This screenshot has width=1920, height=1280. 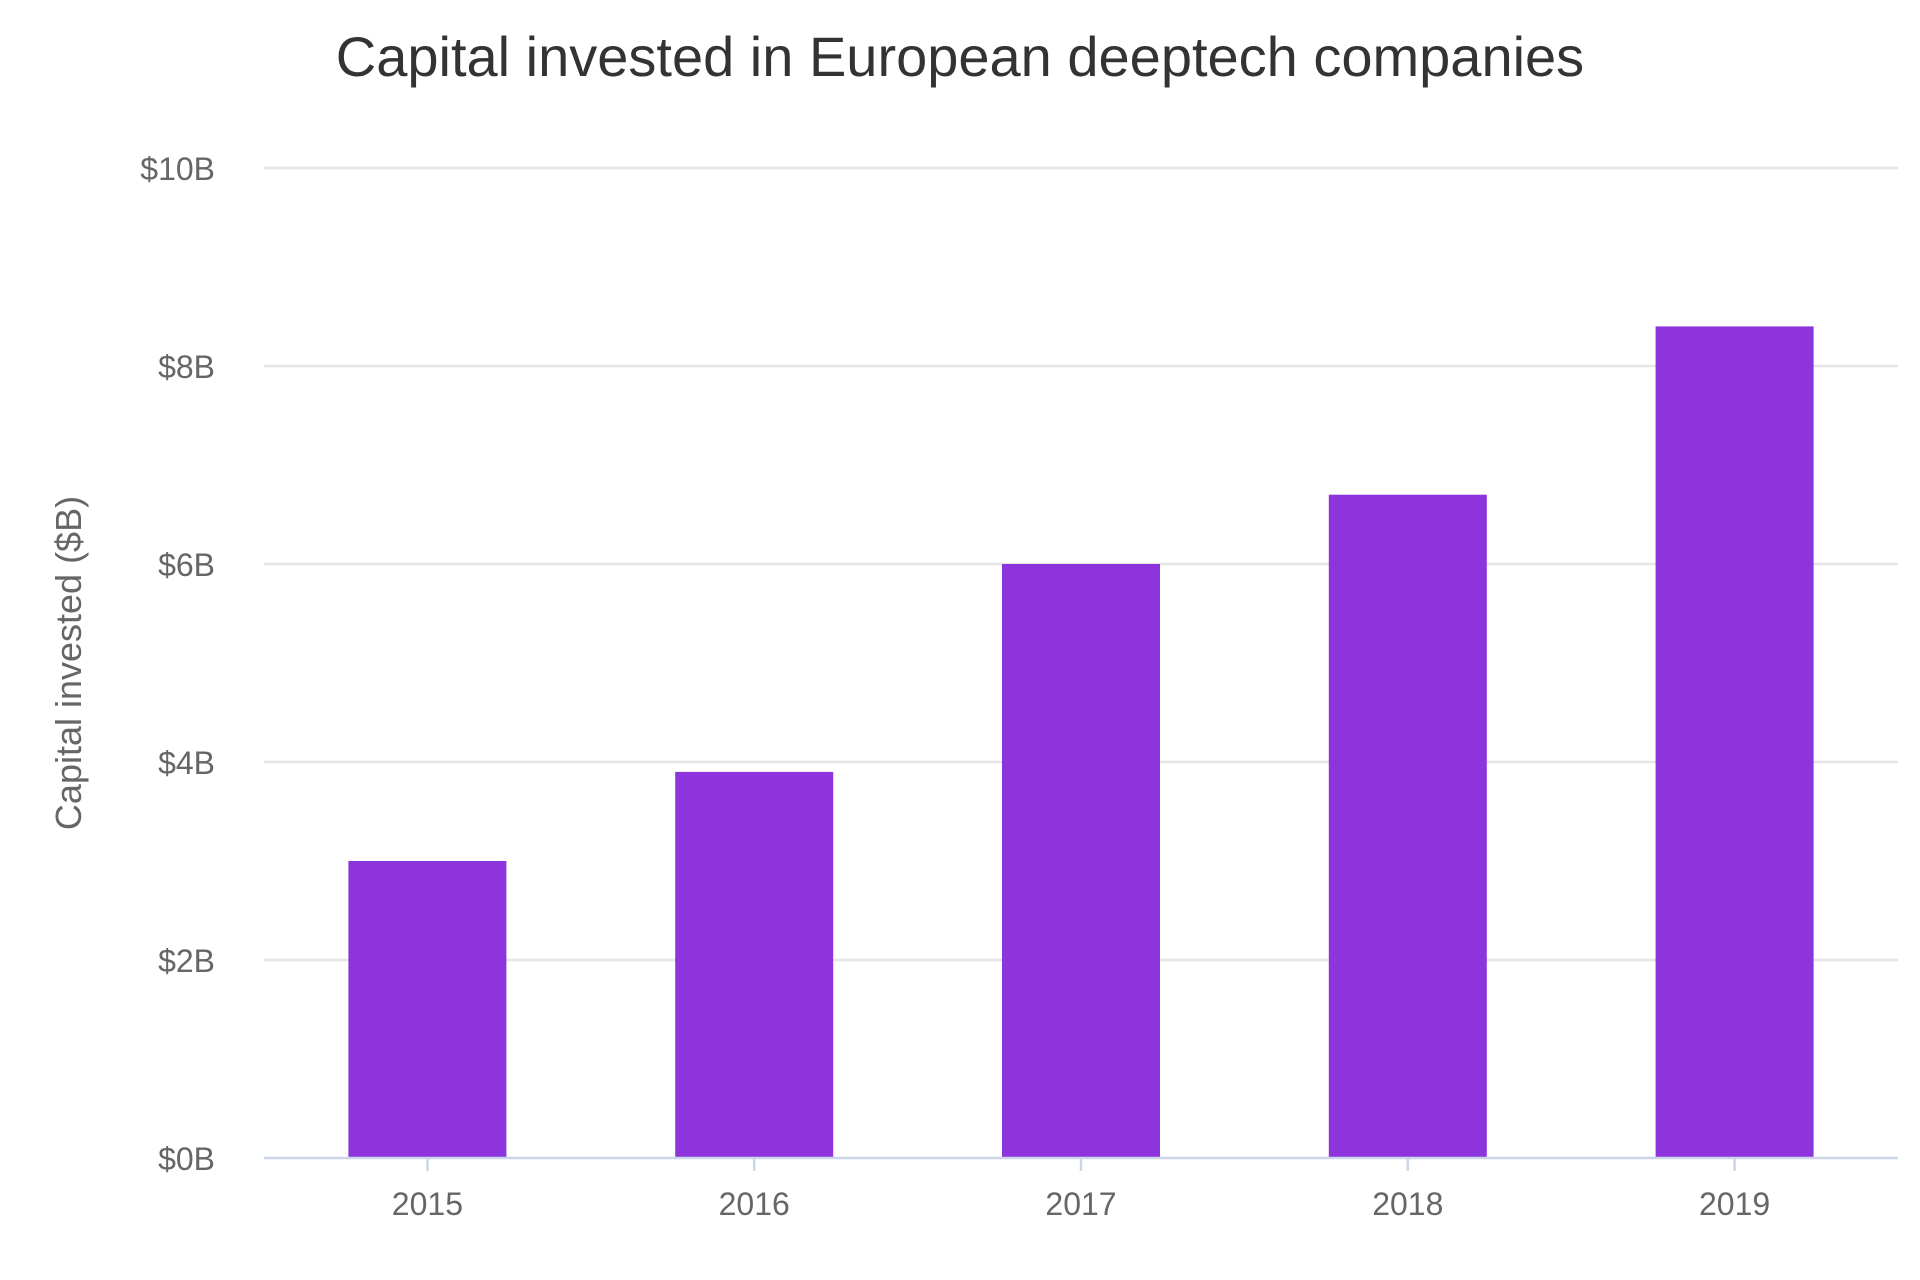 What do you see at coordinates (1080, 1204) in the screenshot?
I see `x-tick-label: 2017` at bounding box center [1080, 1204].